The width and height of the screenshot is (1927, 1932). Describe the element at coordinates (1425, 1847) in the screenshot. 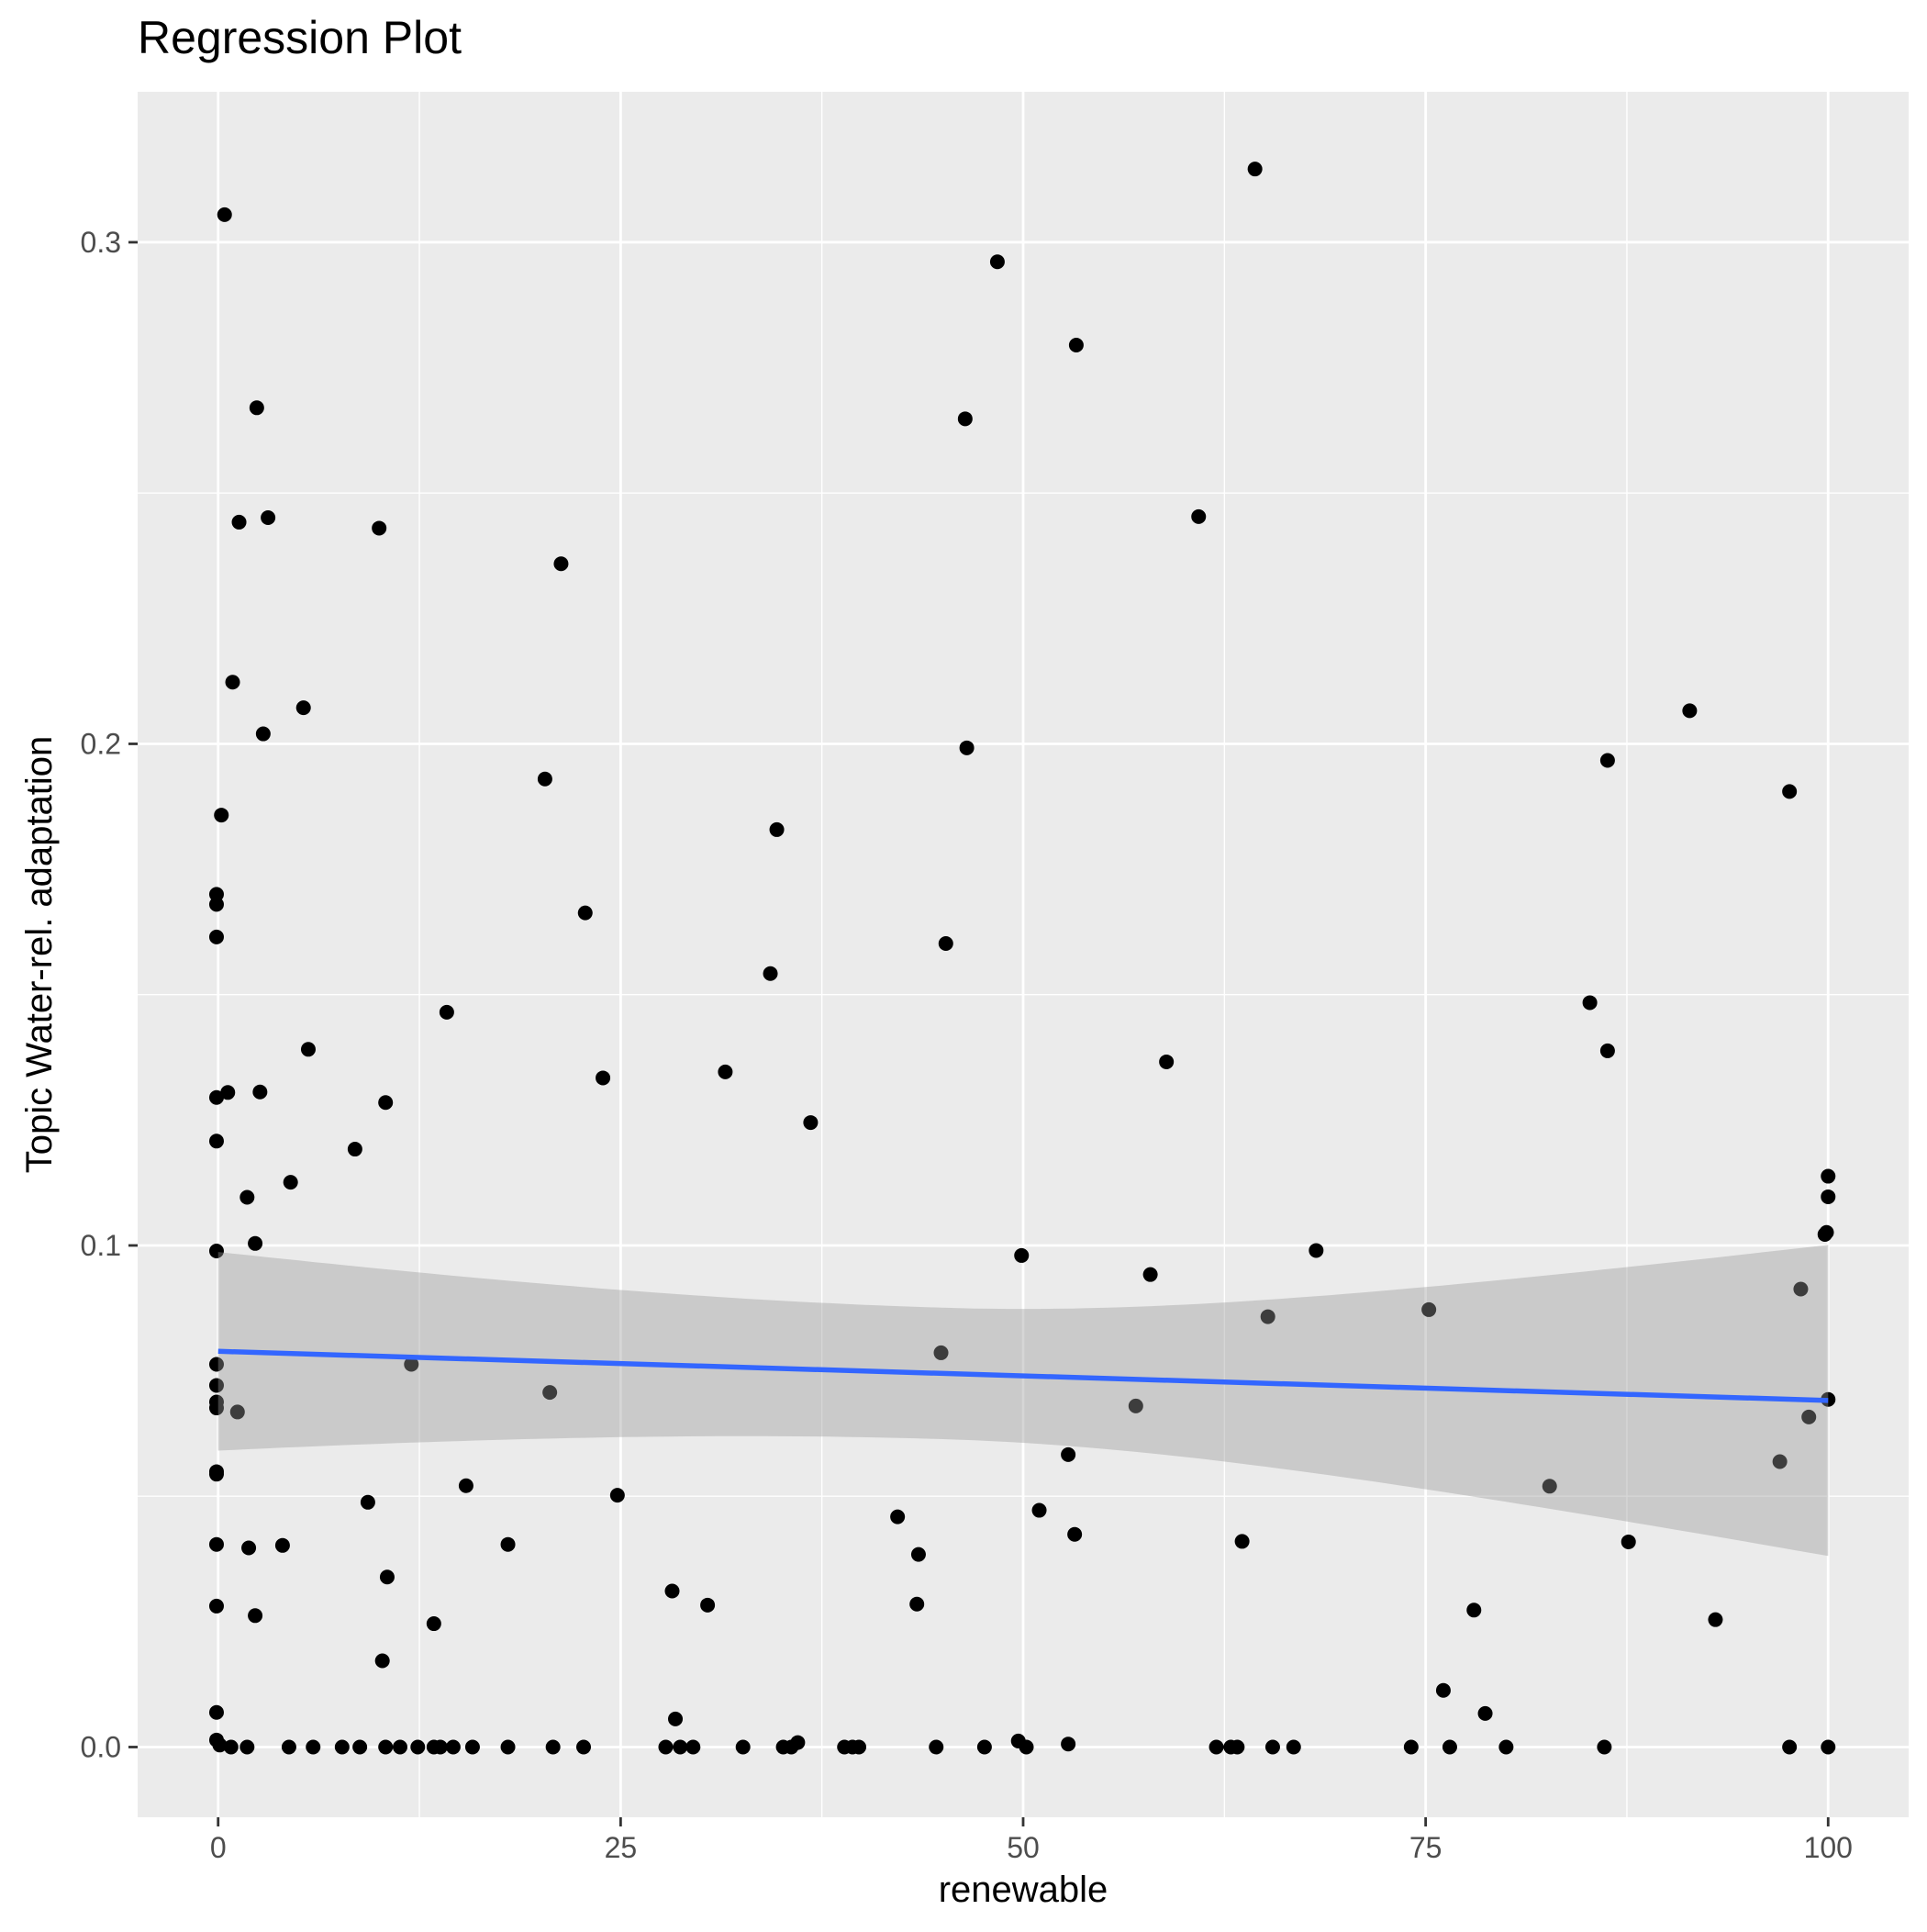

I see `x-tick-label: 75` at that location.